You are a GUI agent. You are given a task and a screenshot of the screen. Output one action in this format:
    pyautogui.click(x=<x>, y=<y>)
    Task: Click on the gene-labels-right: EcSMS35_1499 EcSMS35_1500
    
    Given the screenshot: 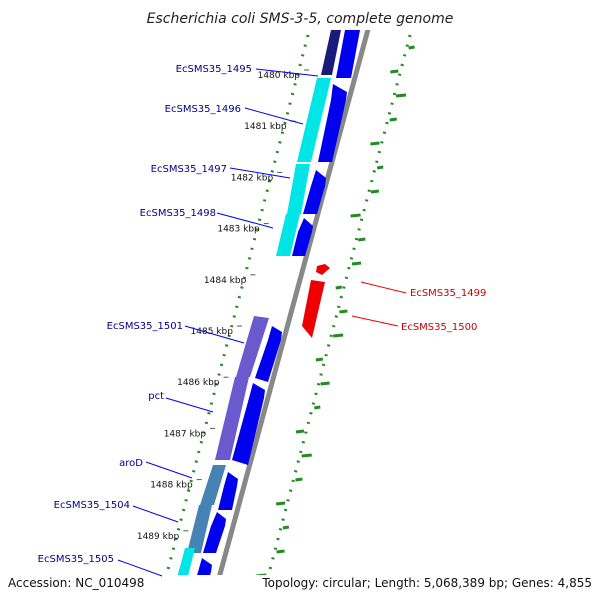 What is the action you would take?
    pyautogui.click(x=443, y=310)
    